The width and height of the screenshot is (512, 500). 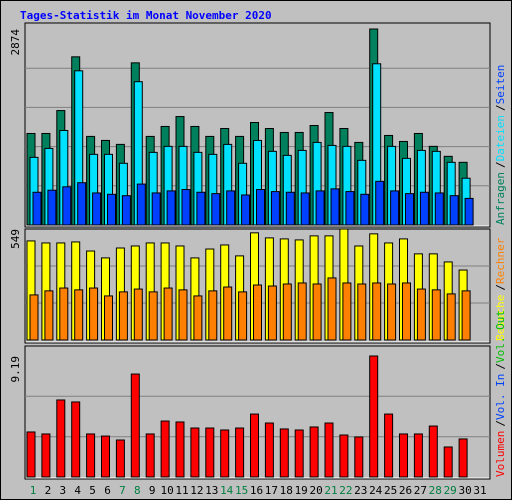 I want to click on legend-entry: Seiten, so click(x=500, y=85).